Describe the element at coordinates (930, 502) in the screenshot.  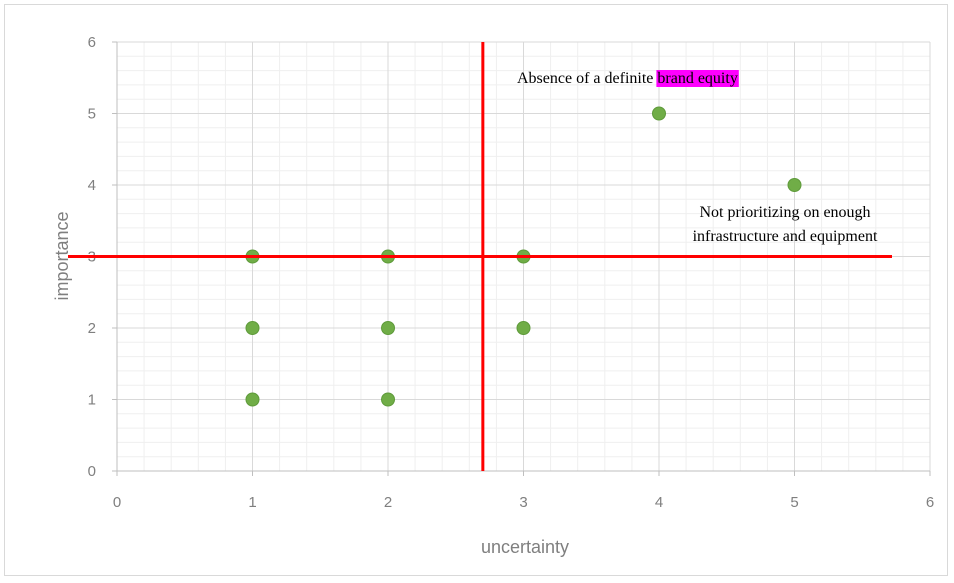
I see `x-tick-label: 6` at that location.